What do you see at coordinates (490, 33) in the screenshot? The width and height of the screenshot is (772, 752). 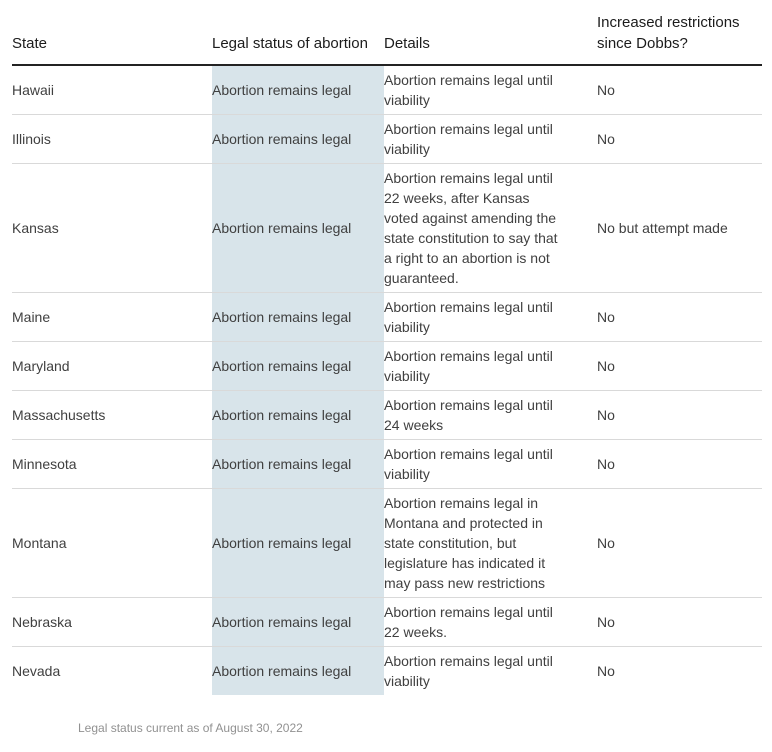 I see `column-header-details: Details` at bounding box center [490, 33].